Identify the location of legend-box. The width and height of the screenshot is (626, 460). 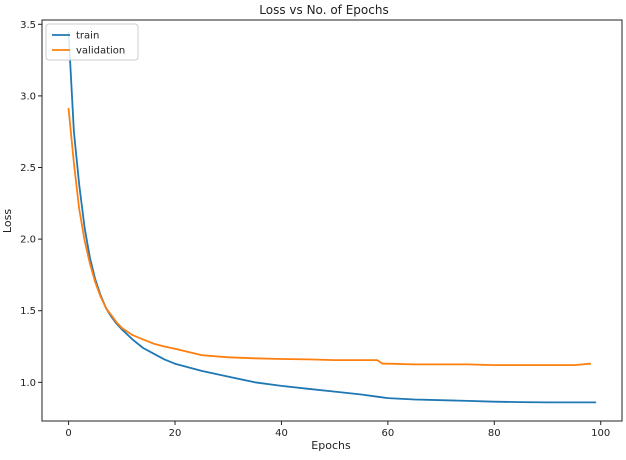
(92, 42).